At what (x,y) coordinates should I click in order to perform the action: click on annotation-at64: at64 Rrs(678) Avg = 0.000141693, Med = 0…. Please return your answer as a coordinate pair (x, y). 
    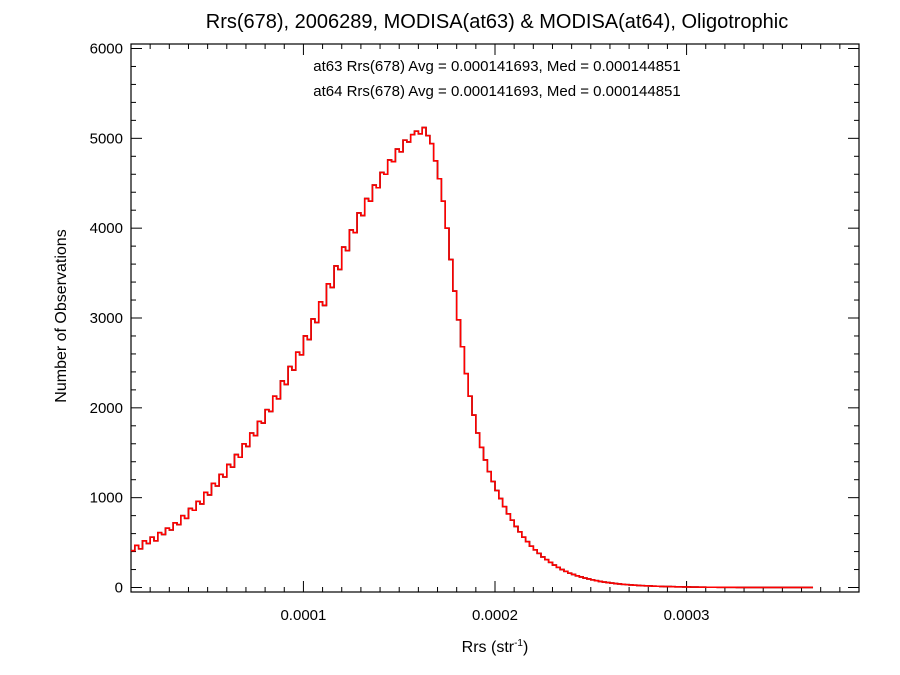
    Looking at the image, I should click on (497, 91).